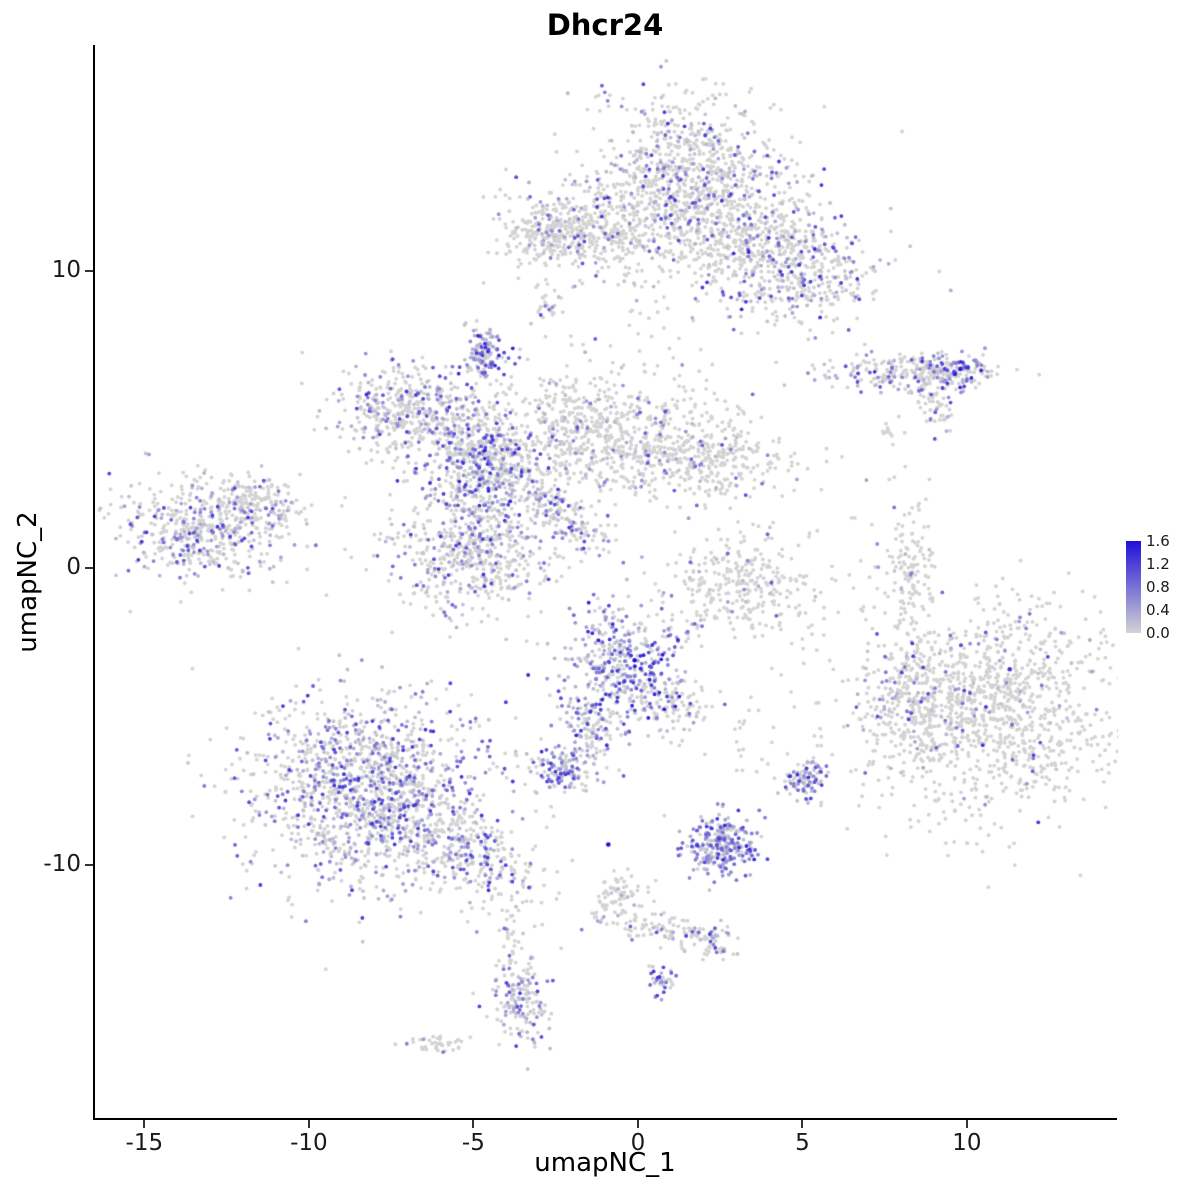 The width and height of the screenshot is (1200, 1200). I want to click on y-tick-label: -10, so click(62, 864).